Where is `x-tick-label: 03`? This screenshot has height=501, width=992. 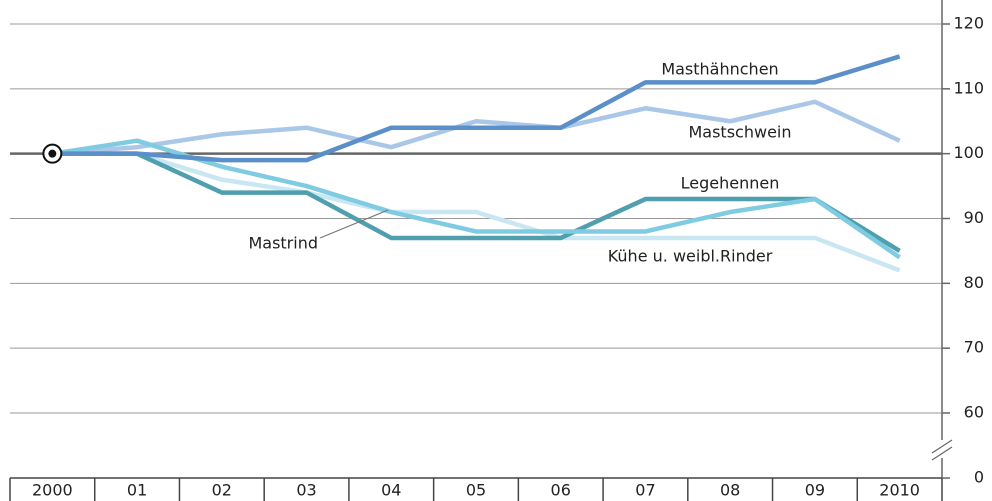
x-tick-label: 03 is located at coordinates (306, 490).